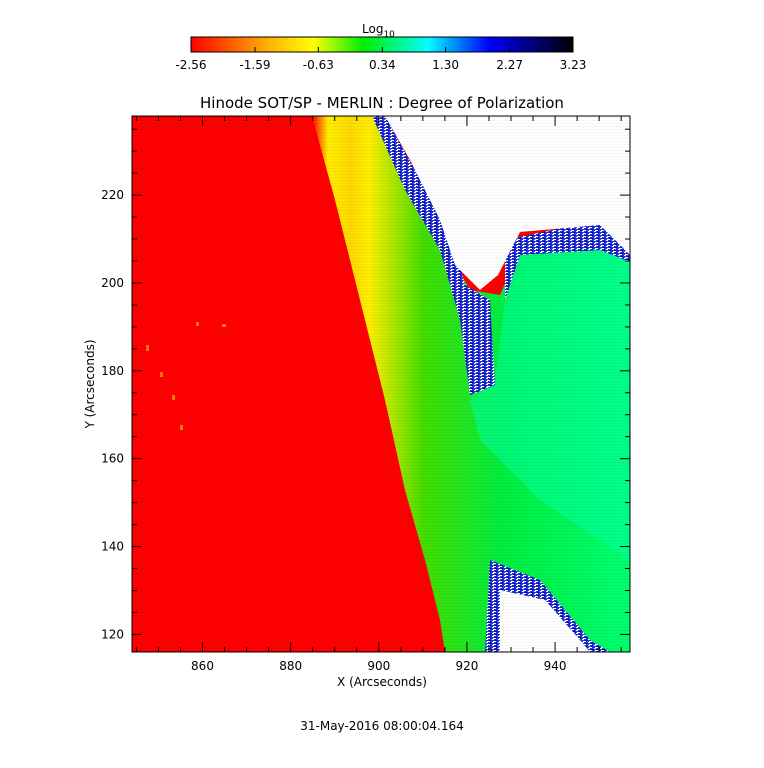  I want to click on colorbar-tick-label: -0.63, so click(318, 65).